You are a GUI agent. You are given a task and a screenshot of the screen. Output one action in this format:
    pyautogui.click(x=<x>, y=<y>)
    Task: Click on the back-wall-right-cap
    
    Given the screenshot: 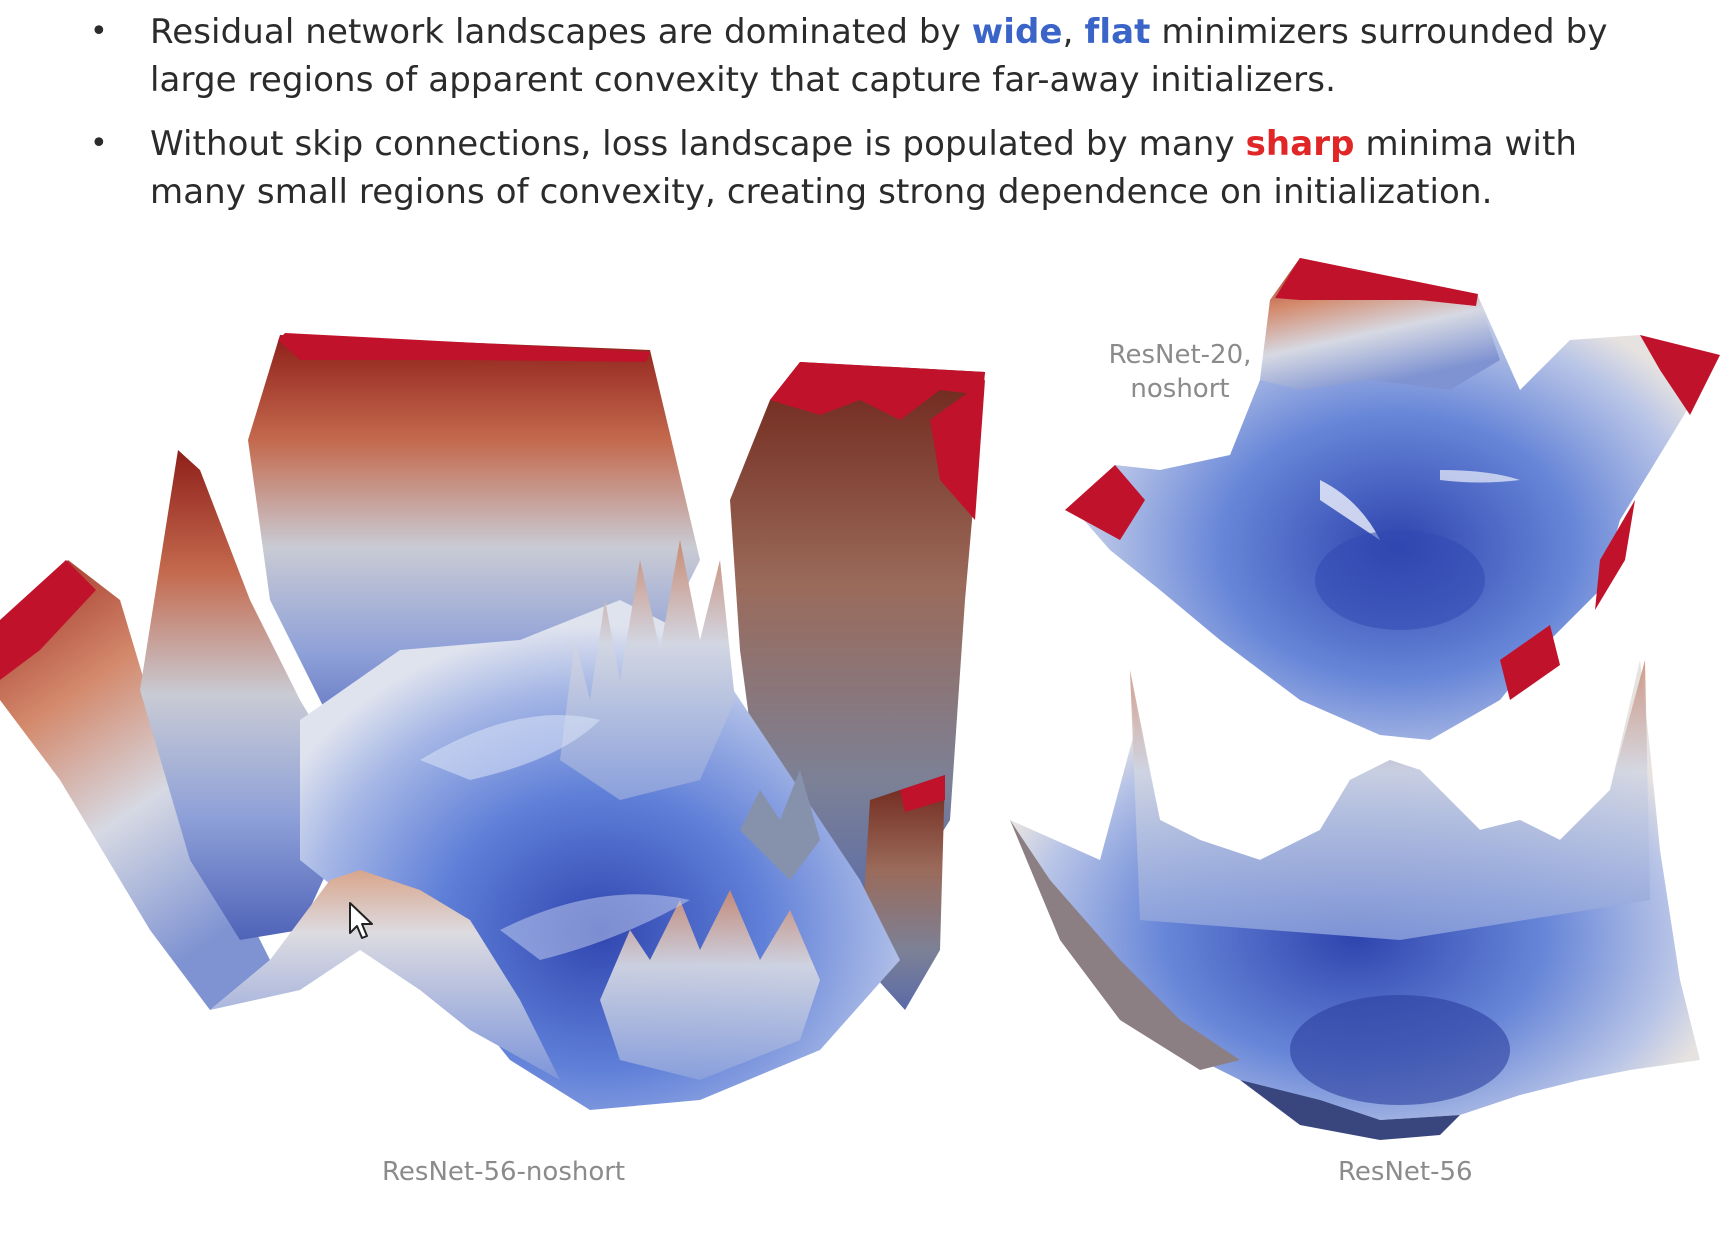 What is the action you would take?
    pyautogui.click(x=877, y=391)
    